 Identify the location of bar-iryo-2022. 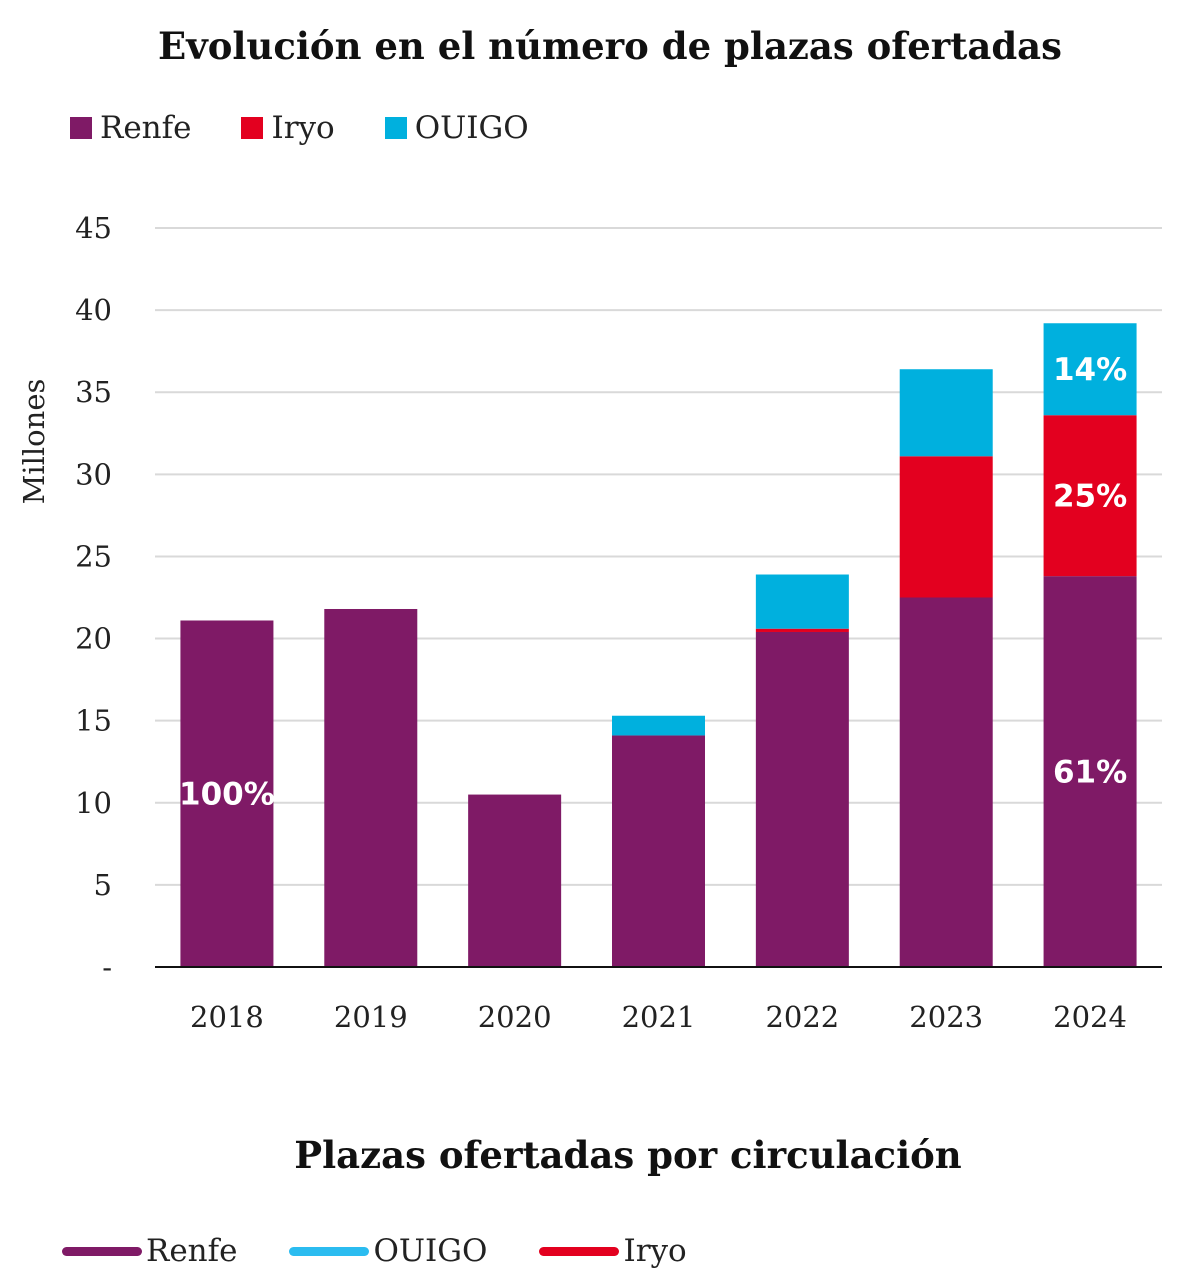
(802, 630).